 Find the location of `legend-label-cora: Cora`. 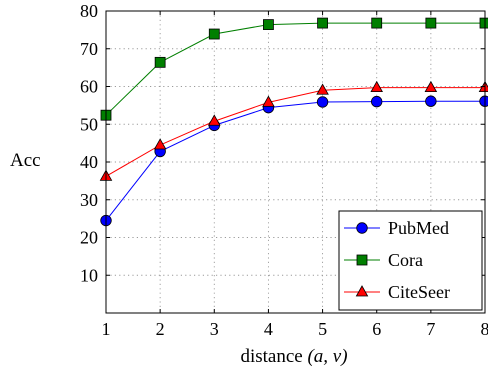

legend-label-cora: Cora is located at coordinates (405, 260).